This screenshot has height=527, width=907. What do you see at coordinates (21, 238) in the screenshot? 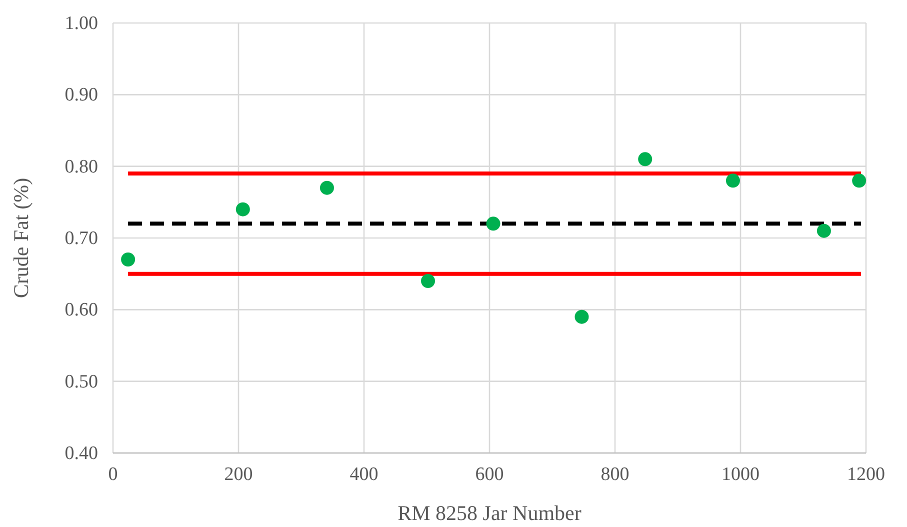
I see `y-axis-title: Crude Fat (%)` at bounding box center [21, 238].